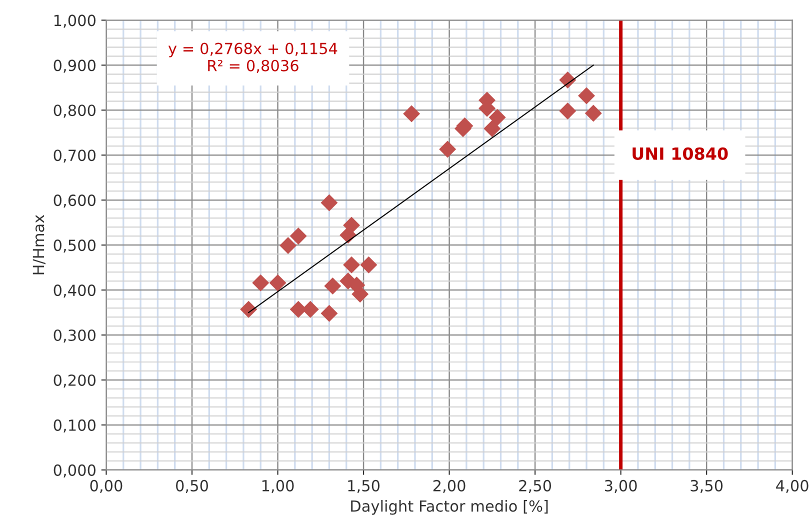 The width and height of the screenshot is (811, 531). Describe the element at coordinates (75, 111) in the screenshot. I see `y-tick-label: 0,800` at that location.